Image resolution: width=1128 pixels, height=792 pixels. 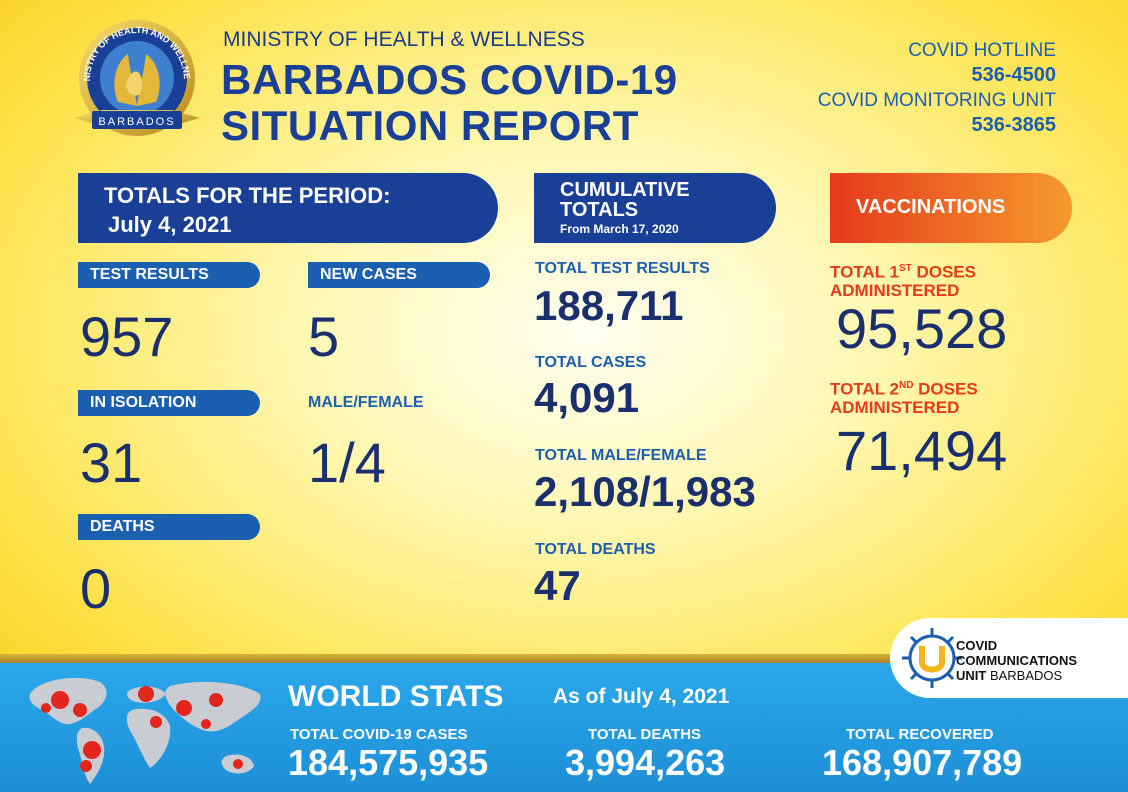 I want to click on world-map-icon, so click(x=145, y=731).